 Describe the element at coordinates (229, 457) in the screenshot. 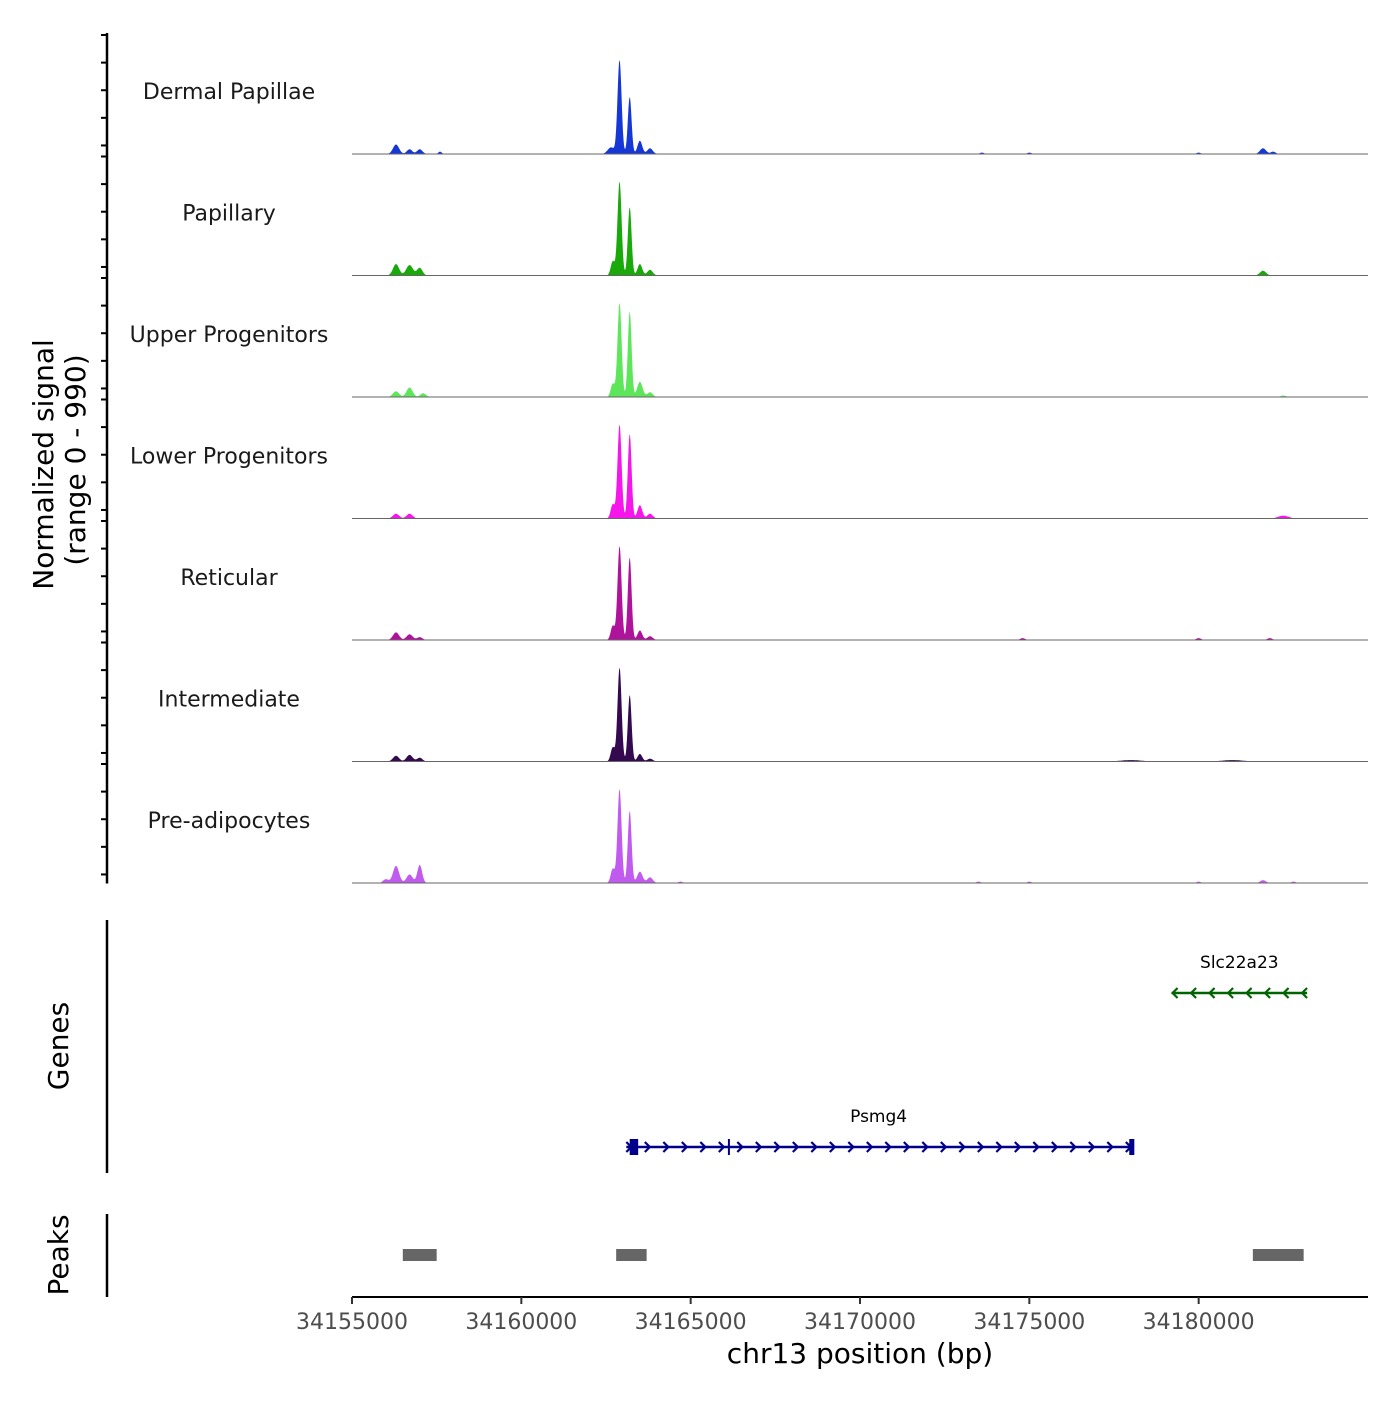

I see `track-label: Lower Progenitors` at that location.